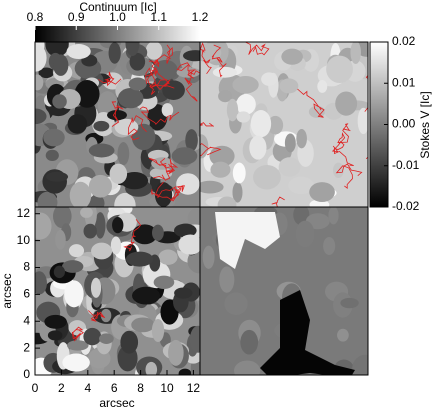 This screenshot has width=436, height=415. I want to click on y-tick-label: 10, so click(24, 240).